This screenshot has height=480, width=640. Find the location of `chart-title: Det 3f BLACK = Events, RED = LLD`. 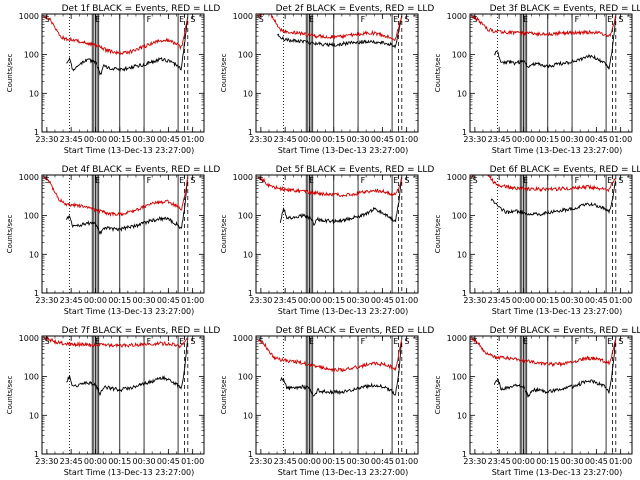

chart-title: Det 3f BLACK = Events, RED = LLD is located at coordinates (565, 9).